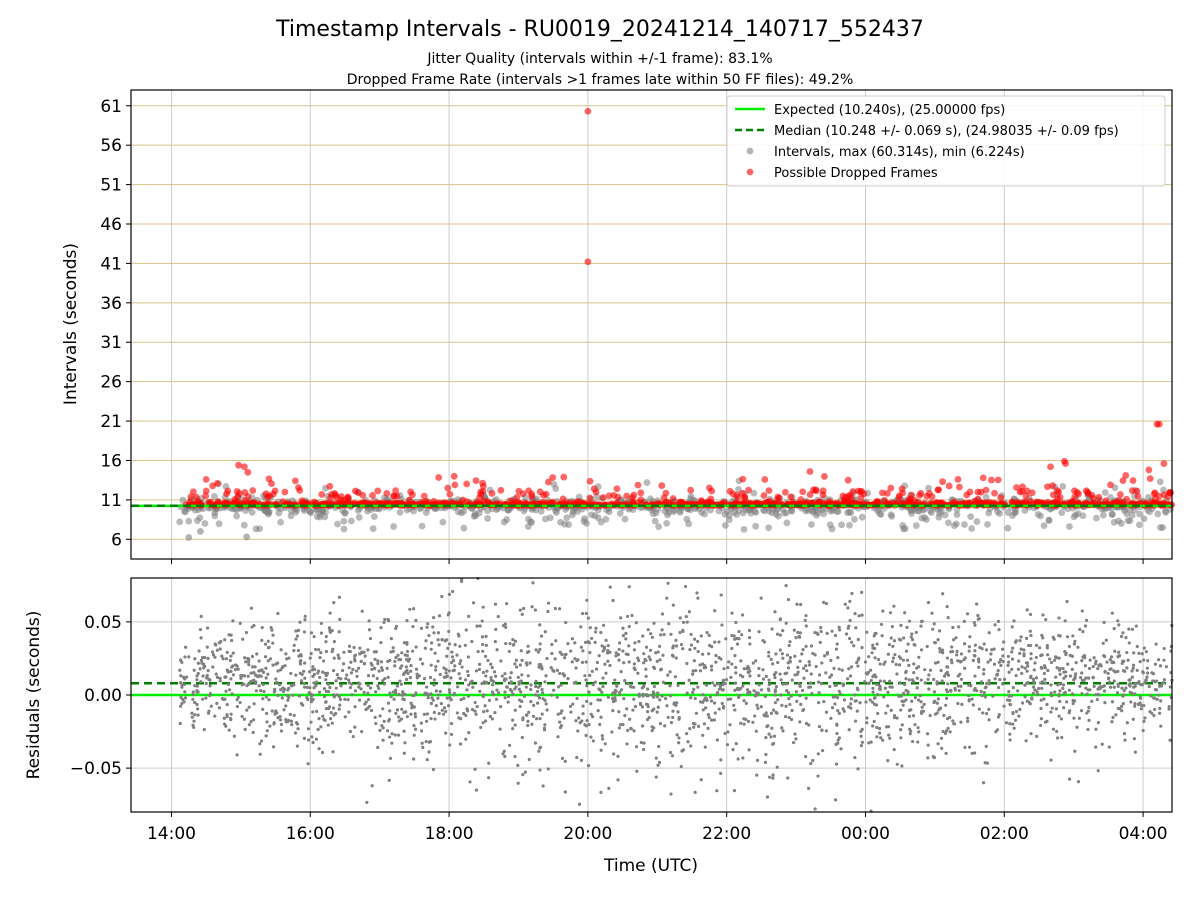 The image size is (1200, 900). Describe the element at coordinates (103, 623) in the screenshot. I see `residuals-y-tick-label: 0.05` at that location.